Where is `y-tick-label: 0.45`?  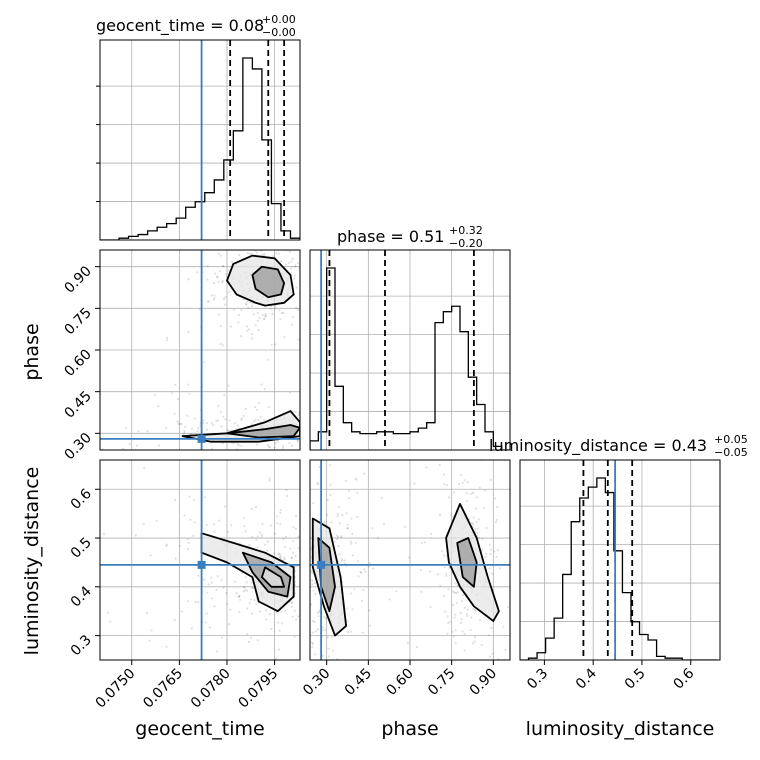 y-tick-label: 0.45 is located at coordinates (77, 404).